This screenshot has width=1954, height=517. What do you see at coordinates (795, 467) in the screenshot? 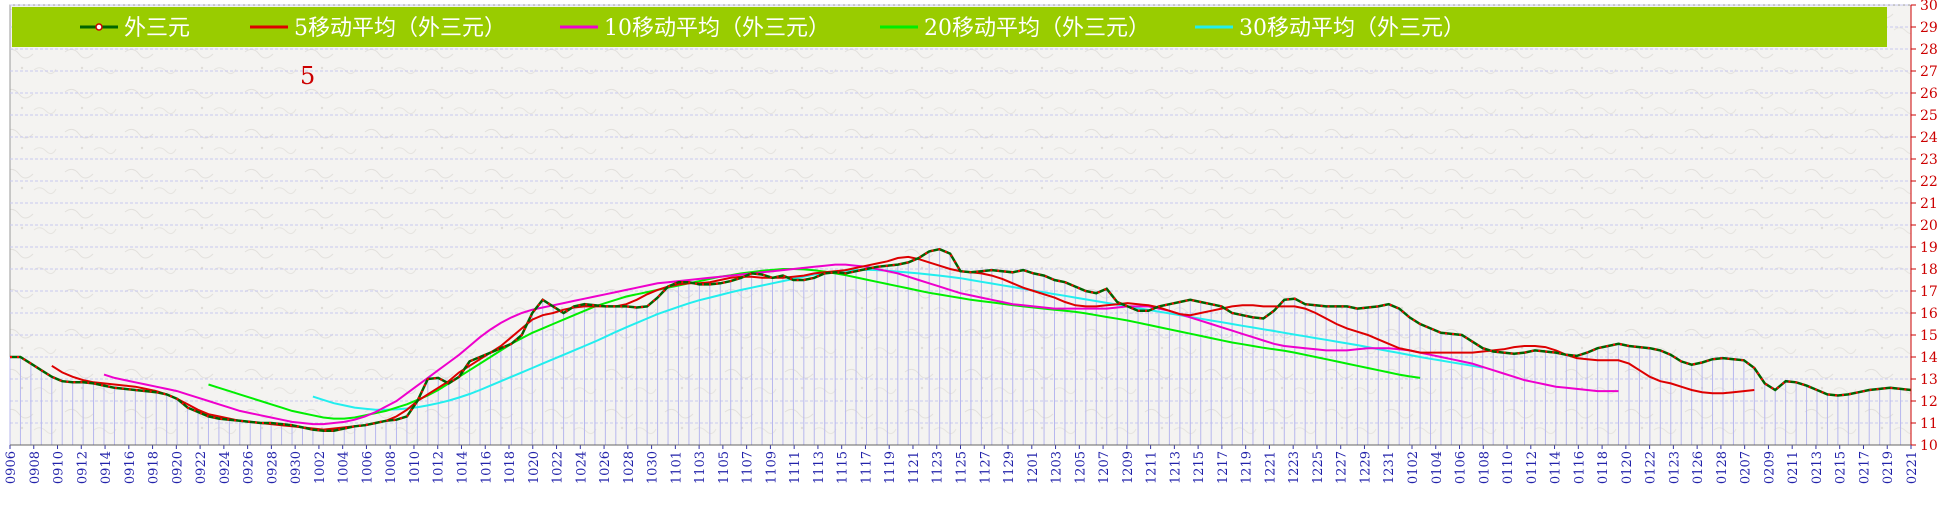
I see `x-tick-label: 1111` at bounding box center [795, 467].